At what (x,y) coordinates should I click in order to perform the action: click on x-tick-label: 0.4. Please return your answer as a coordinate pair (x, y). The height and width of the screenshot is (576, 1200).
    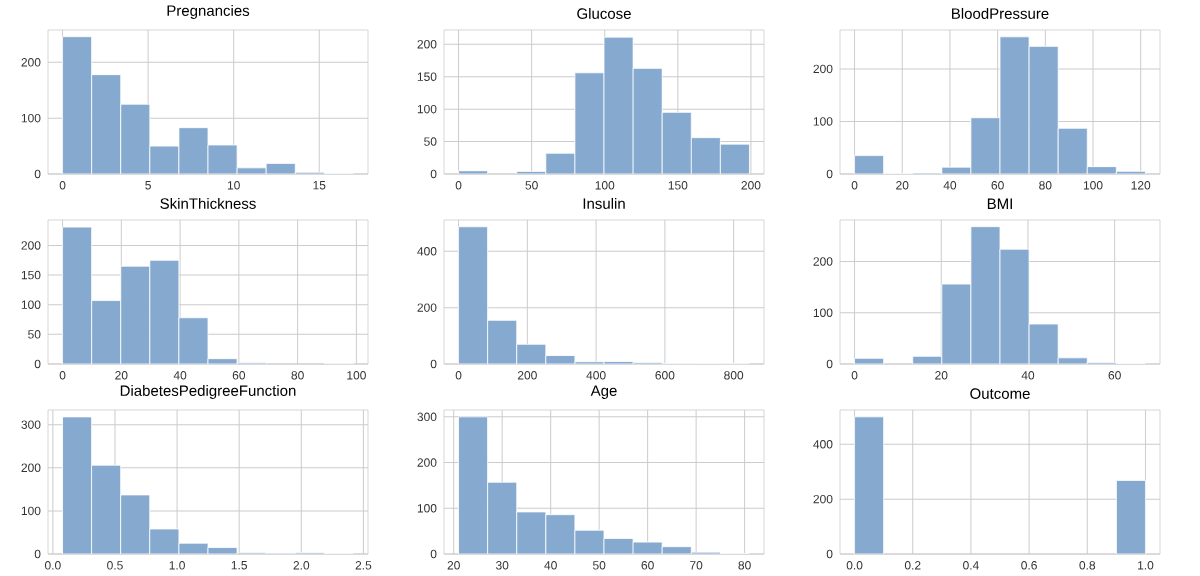
    Looking at the image, I should click on (971, 565).